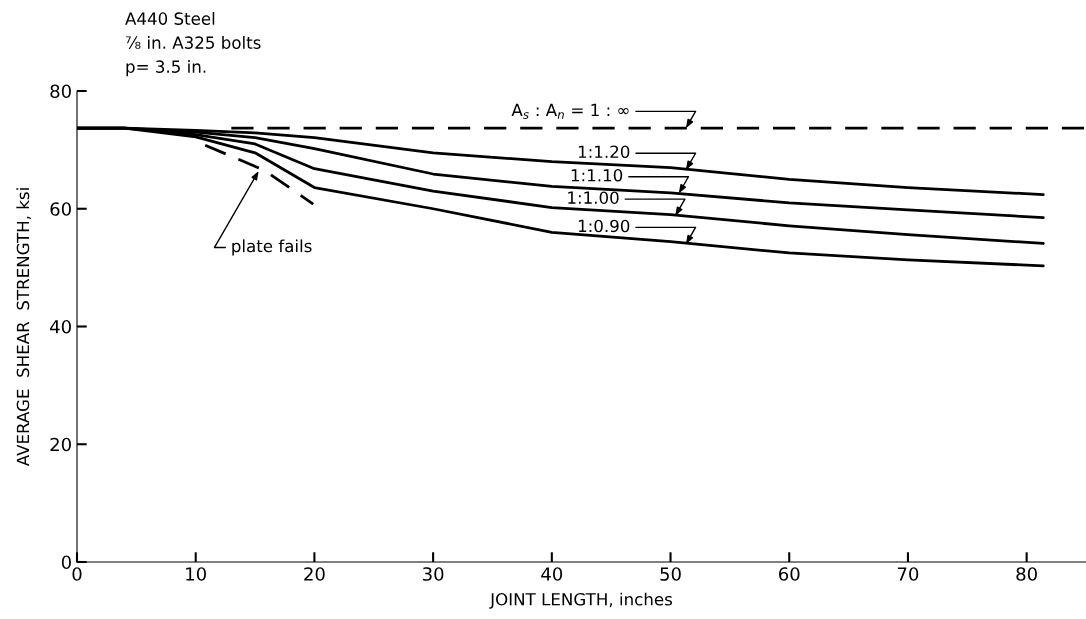 This screenshot has height=619, width=1086. What do you see at coordinates (593, 197) in the screenshot?
I see `annotation: 1:1.00` at bounding box center [593, 197].